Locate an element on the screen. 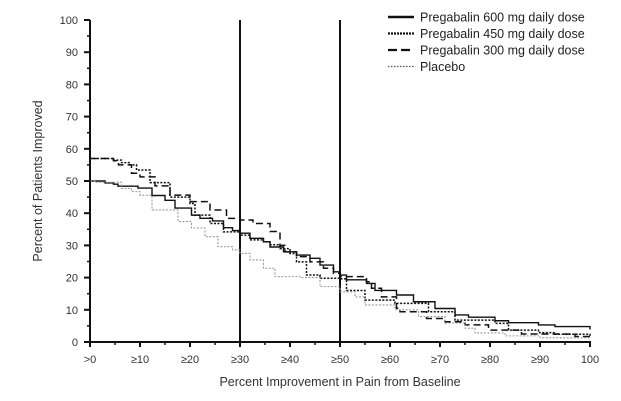 The height and width of the screenshot is (401, 621). y-tick-label: 100 is located at coordinates (69, 21).